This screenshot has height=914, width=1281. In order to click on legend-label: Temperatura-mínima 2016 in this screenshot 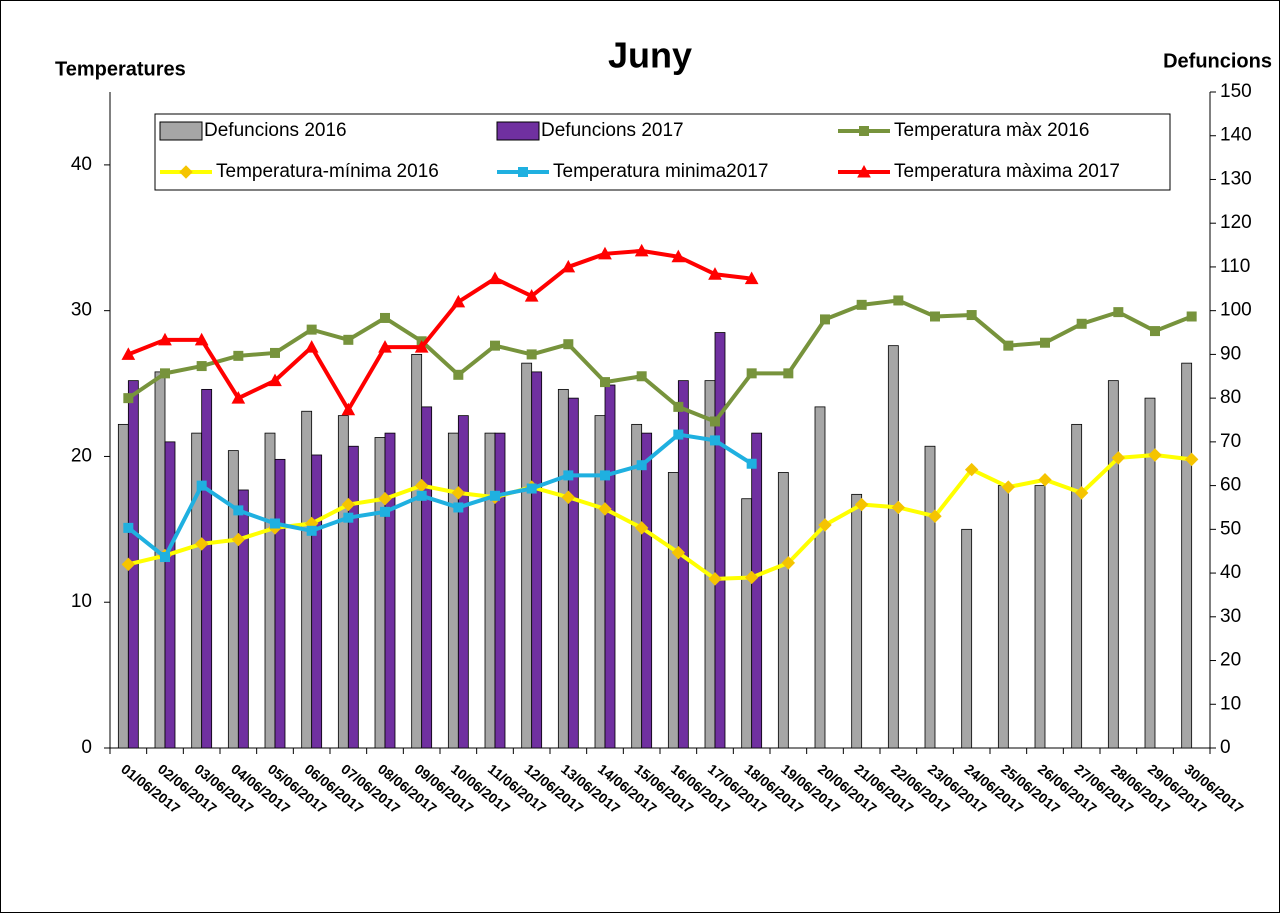, I will do `click(327, 171)`.